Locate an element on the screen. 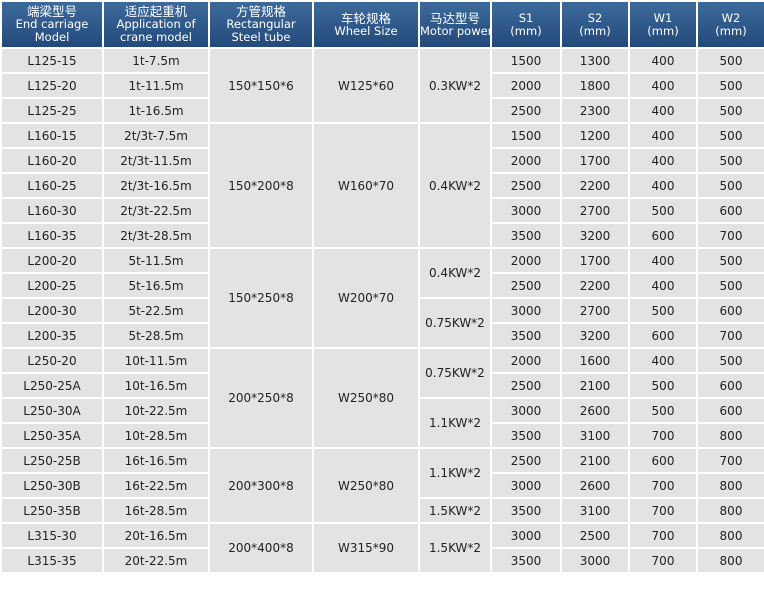 This screenshot has height=616, width=764. table-cell: 3200 is located at coordinates (595, 335).